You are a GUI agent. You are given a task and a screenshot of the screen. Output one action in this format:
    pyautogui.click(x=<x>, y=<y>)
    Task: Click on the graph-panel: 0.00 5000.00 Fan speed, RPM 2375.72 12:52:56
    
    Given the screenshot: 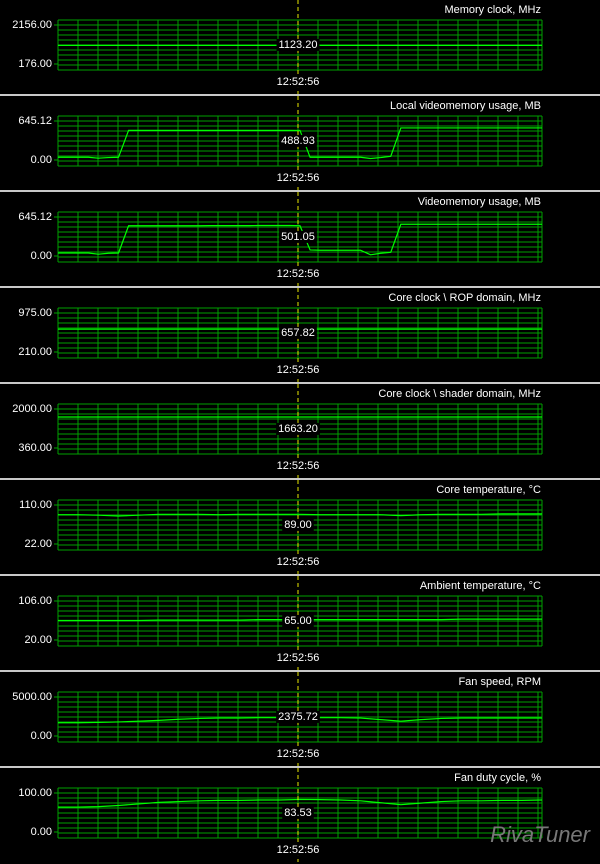 What is the action you would take?
    pyautogui.click(x=300, y=720)
    